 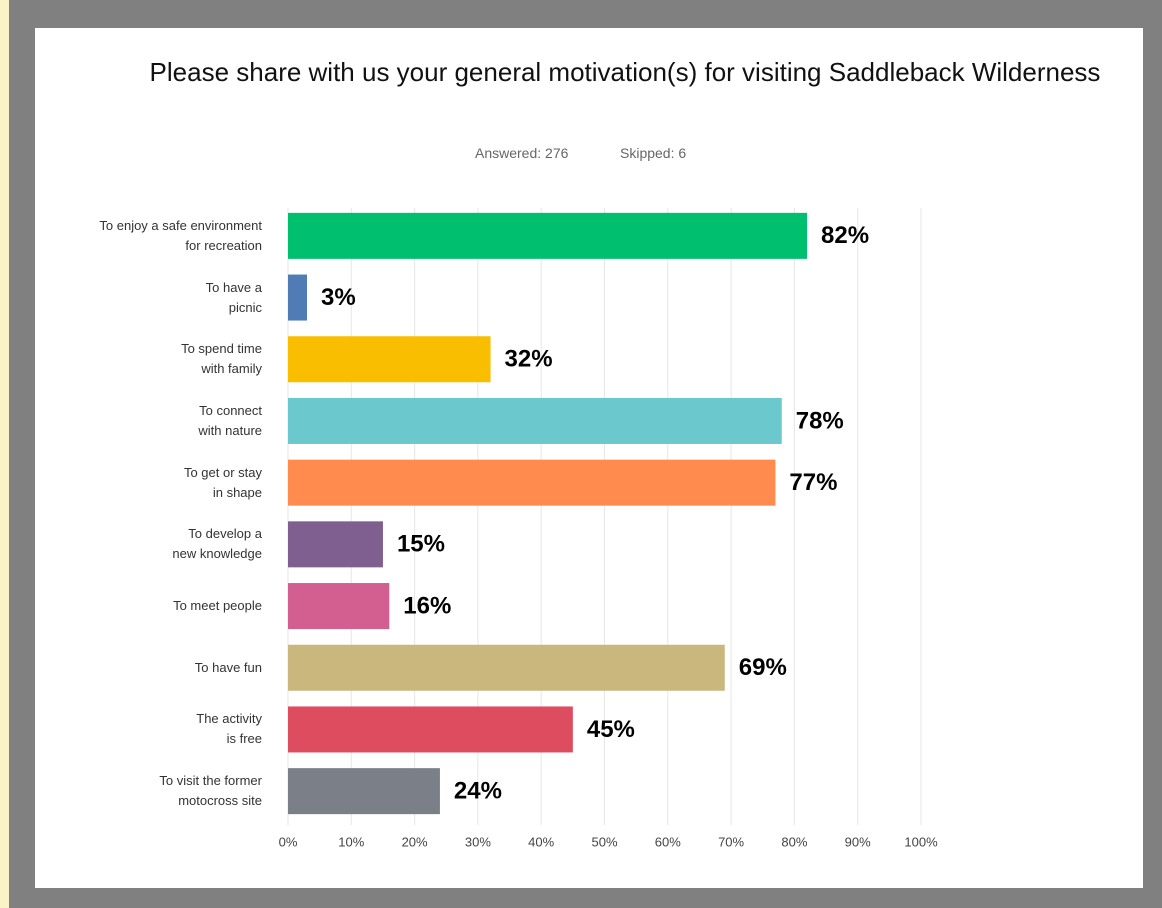 I want to click on x-tick-label: 0%, so click(x=288, y=841).